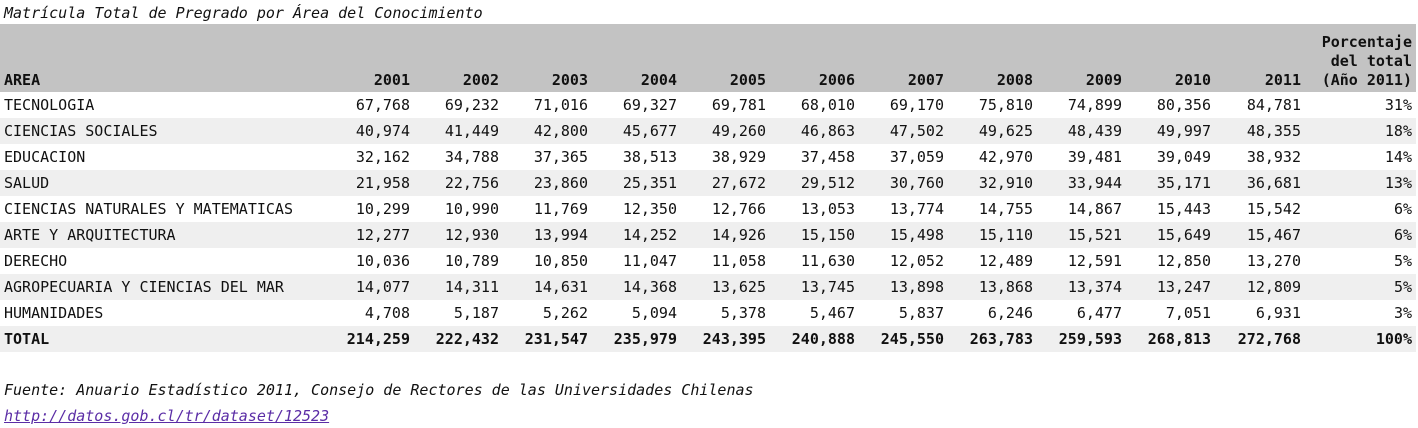  I want to click on header-year: 2003, so click(569, 80).